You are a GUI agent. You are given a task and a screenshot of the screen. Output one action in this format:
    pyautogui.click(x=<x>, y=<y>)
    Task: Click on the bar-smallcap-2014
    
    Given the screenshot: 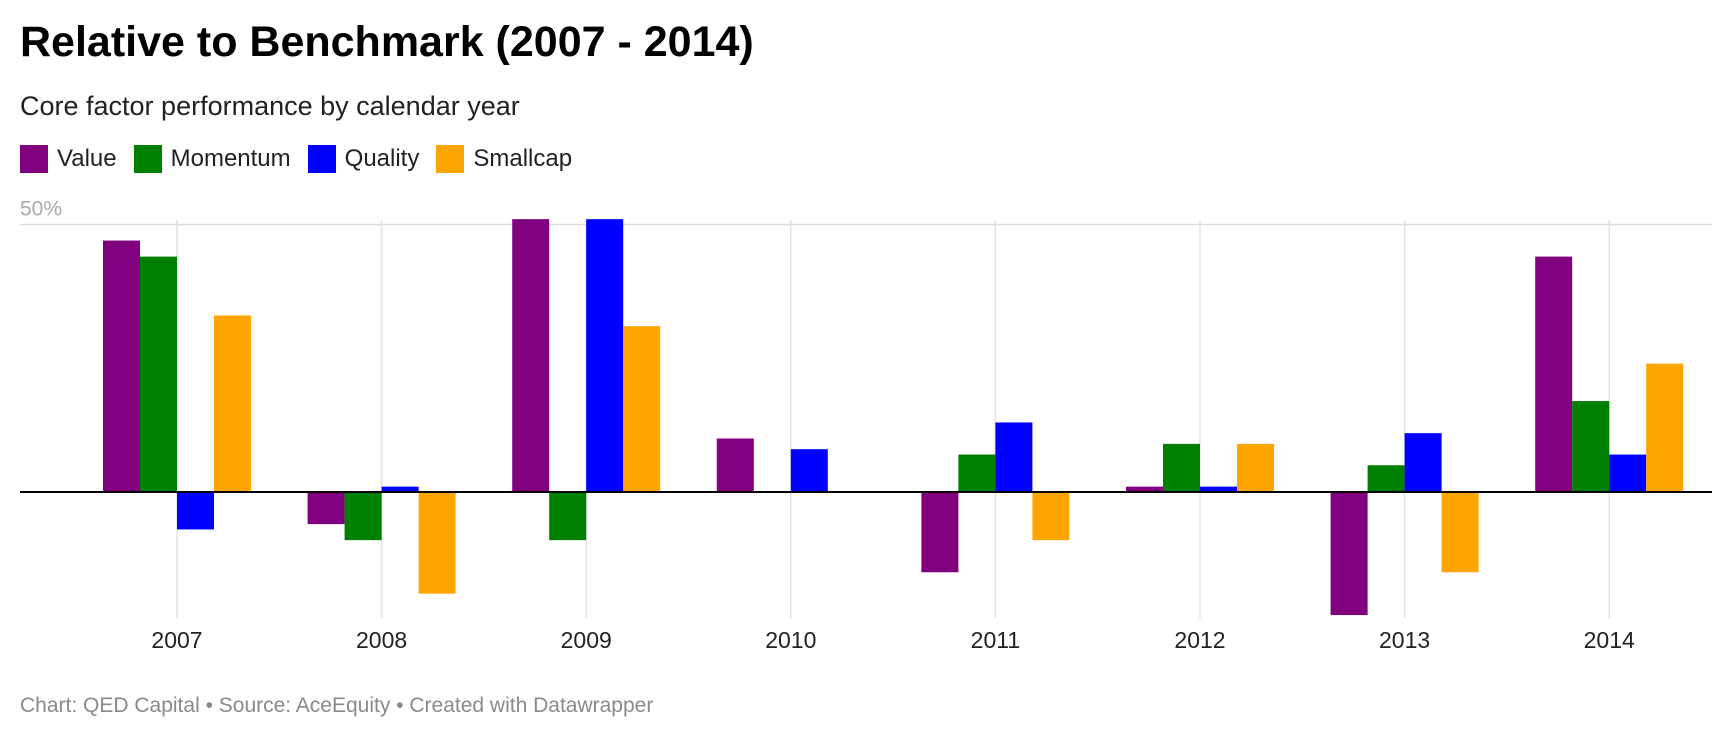 What is the action you would take?
    pyautogui.click(x=1665, y=427)
    